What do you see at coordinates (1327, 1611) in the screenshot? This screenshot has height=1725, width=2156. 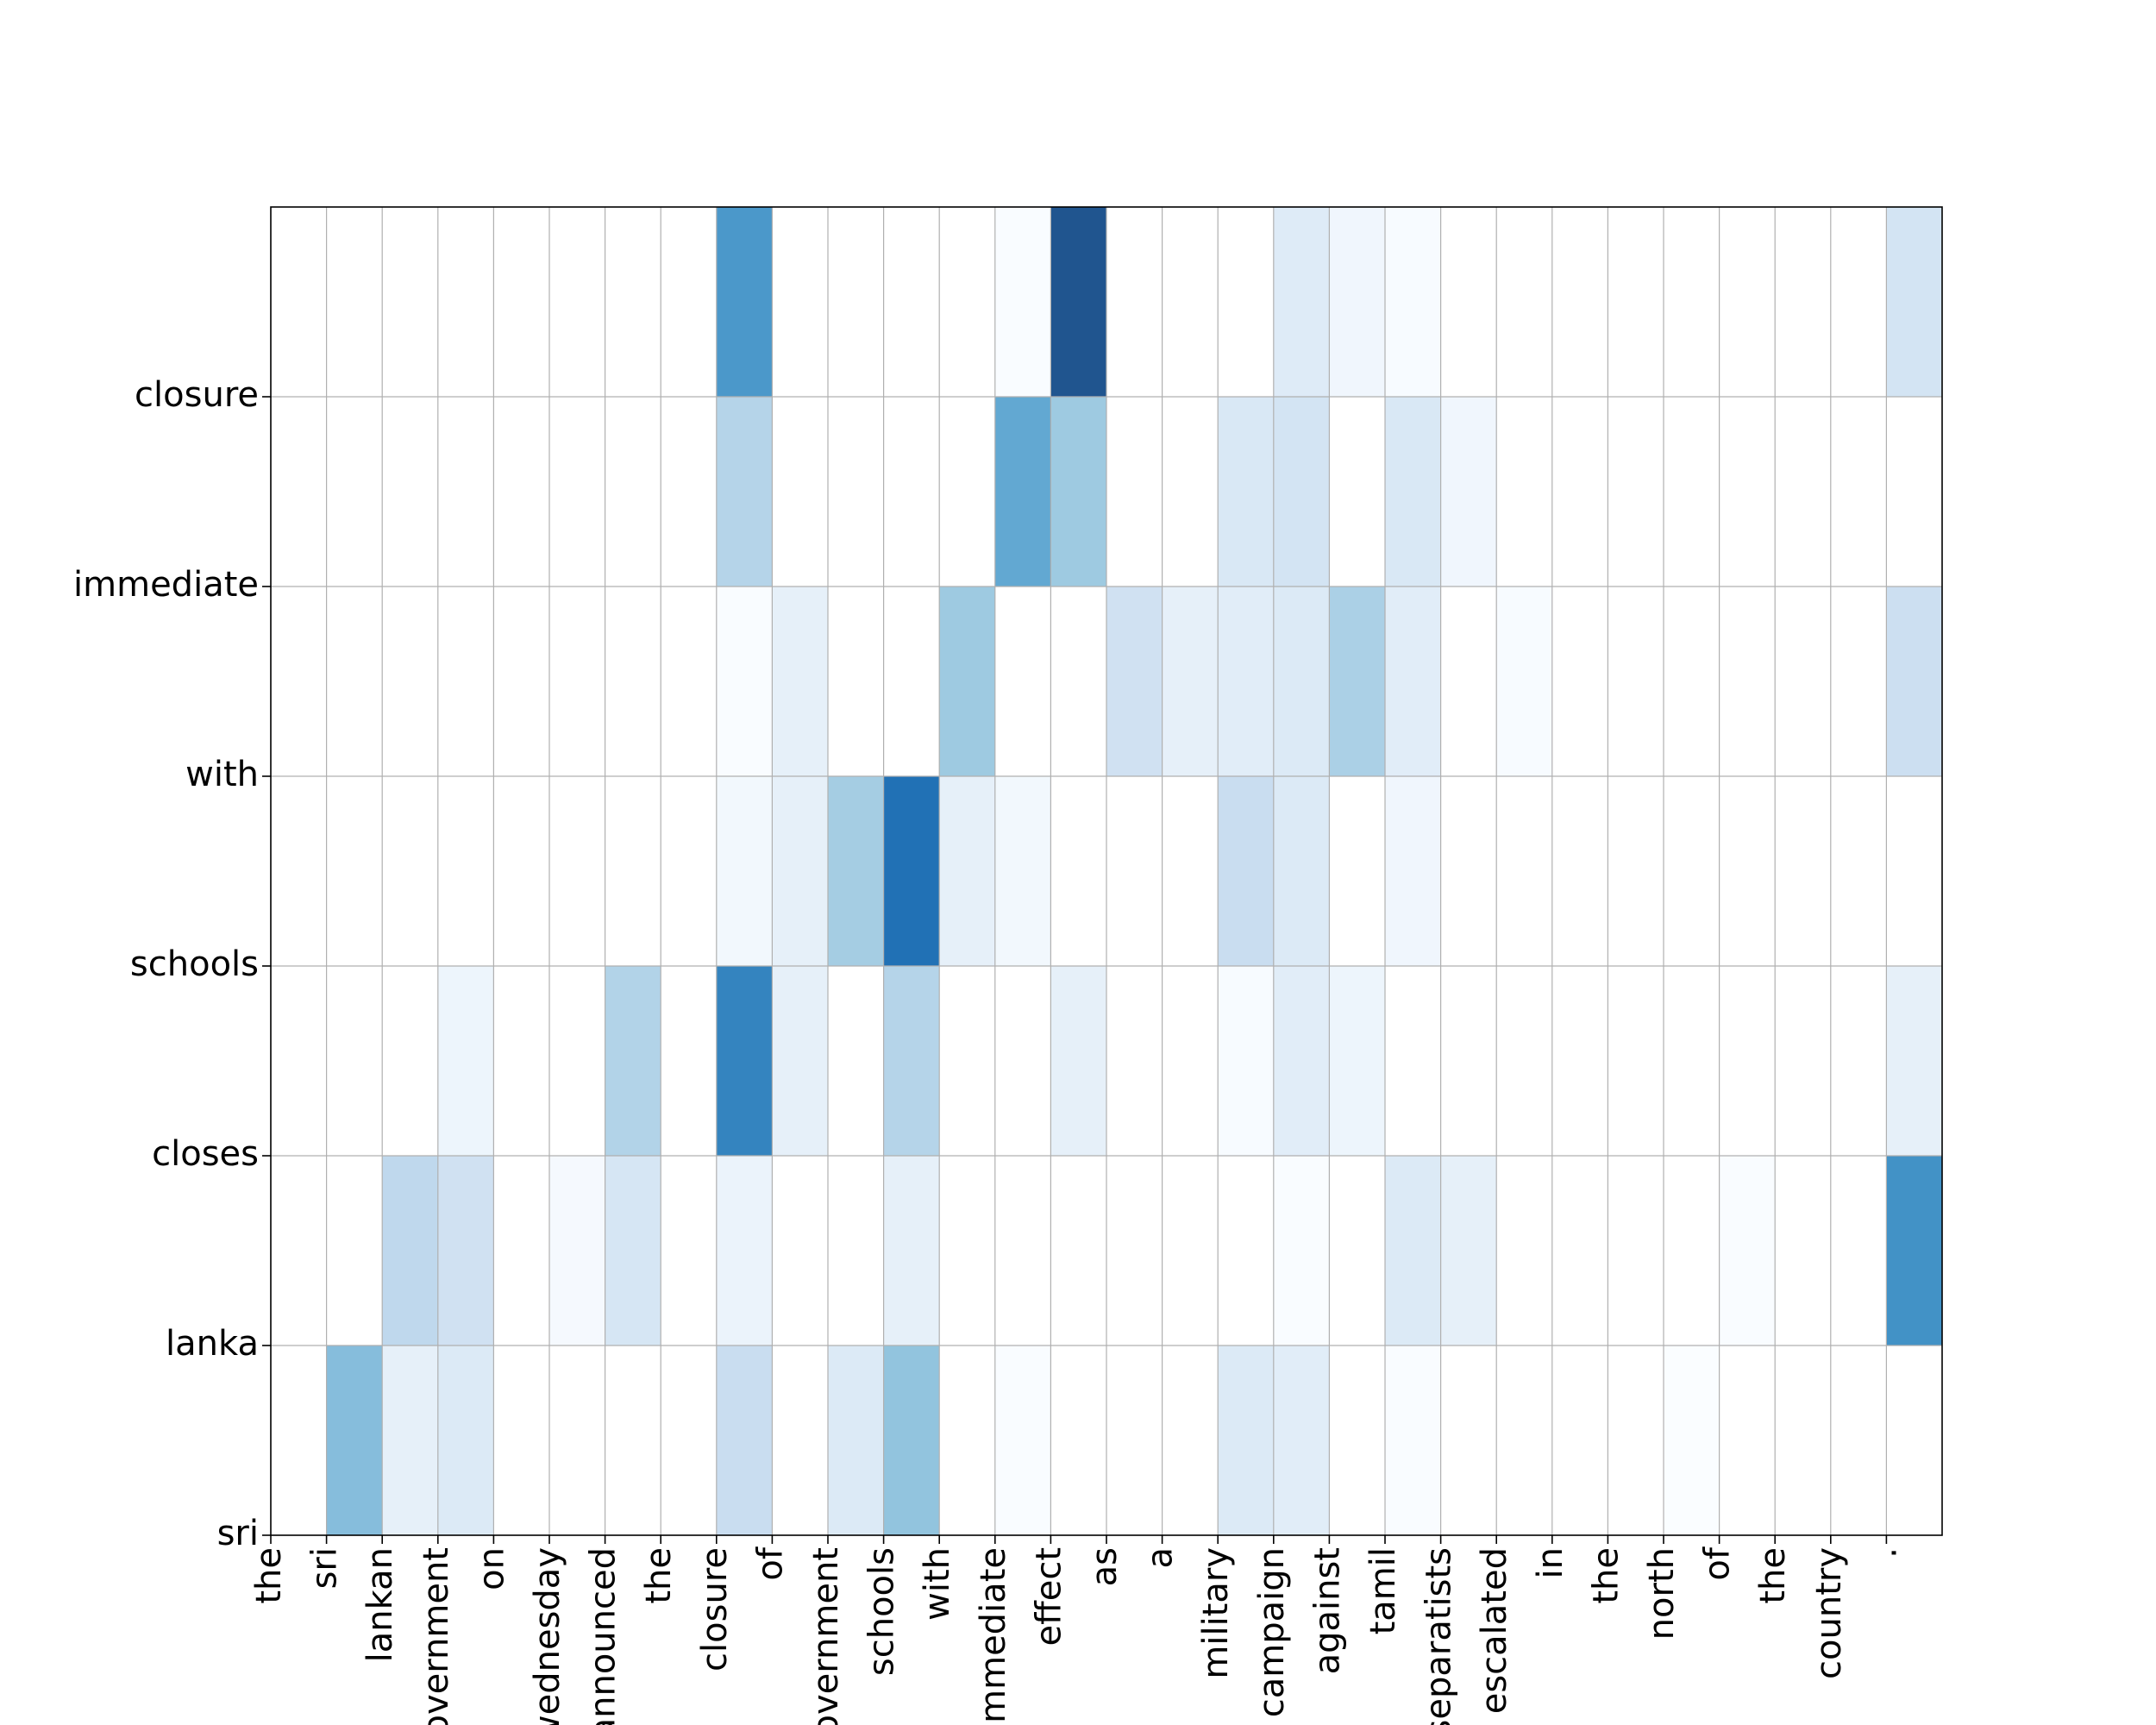 I see `x-tick-label: against` at bounding box center [1327, 1611].